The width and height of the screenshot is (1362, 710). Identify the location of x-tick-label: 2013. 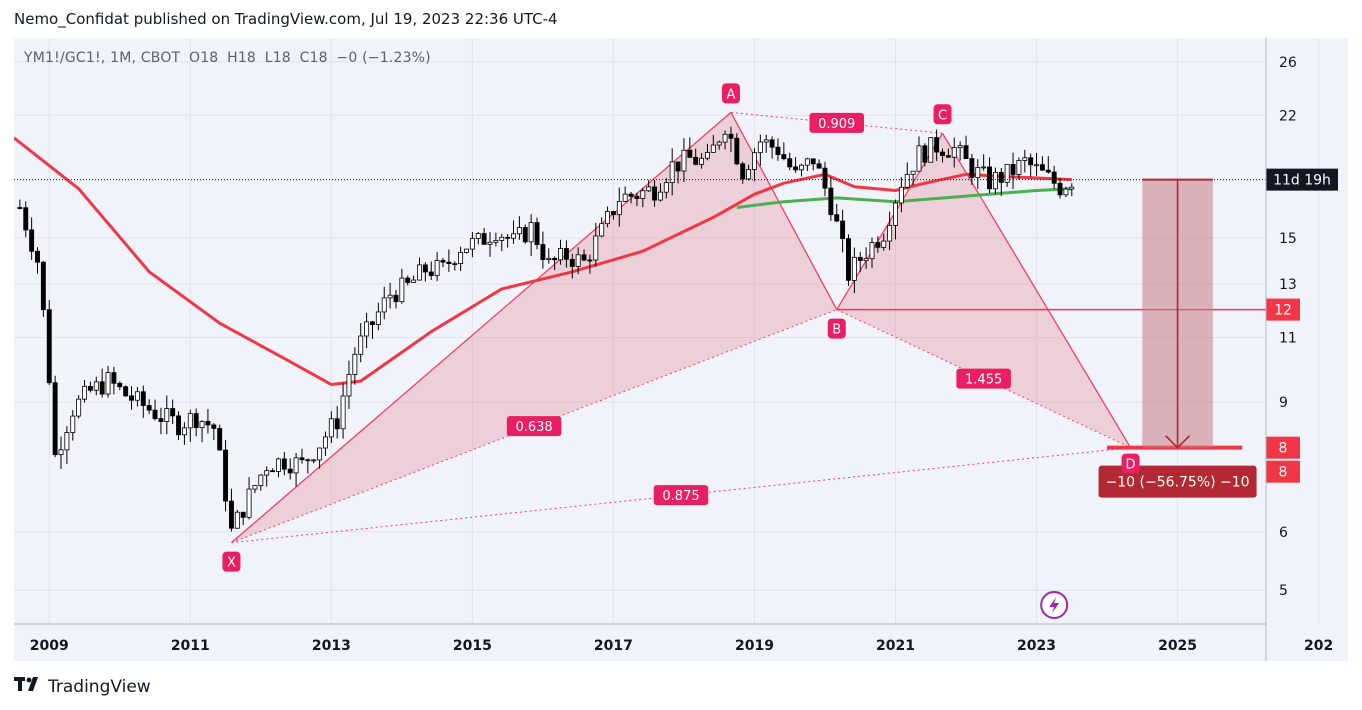
(331, 646).